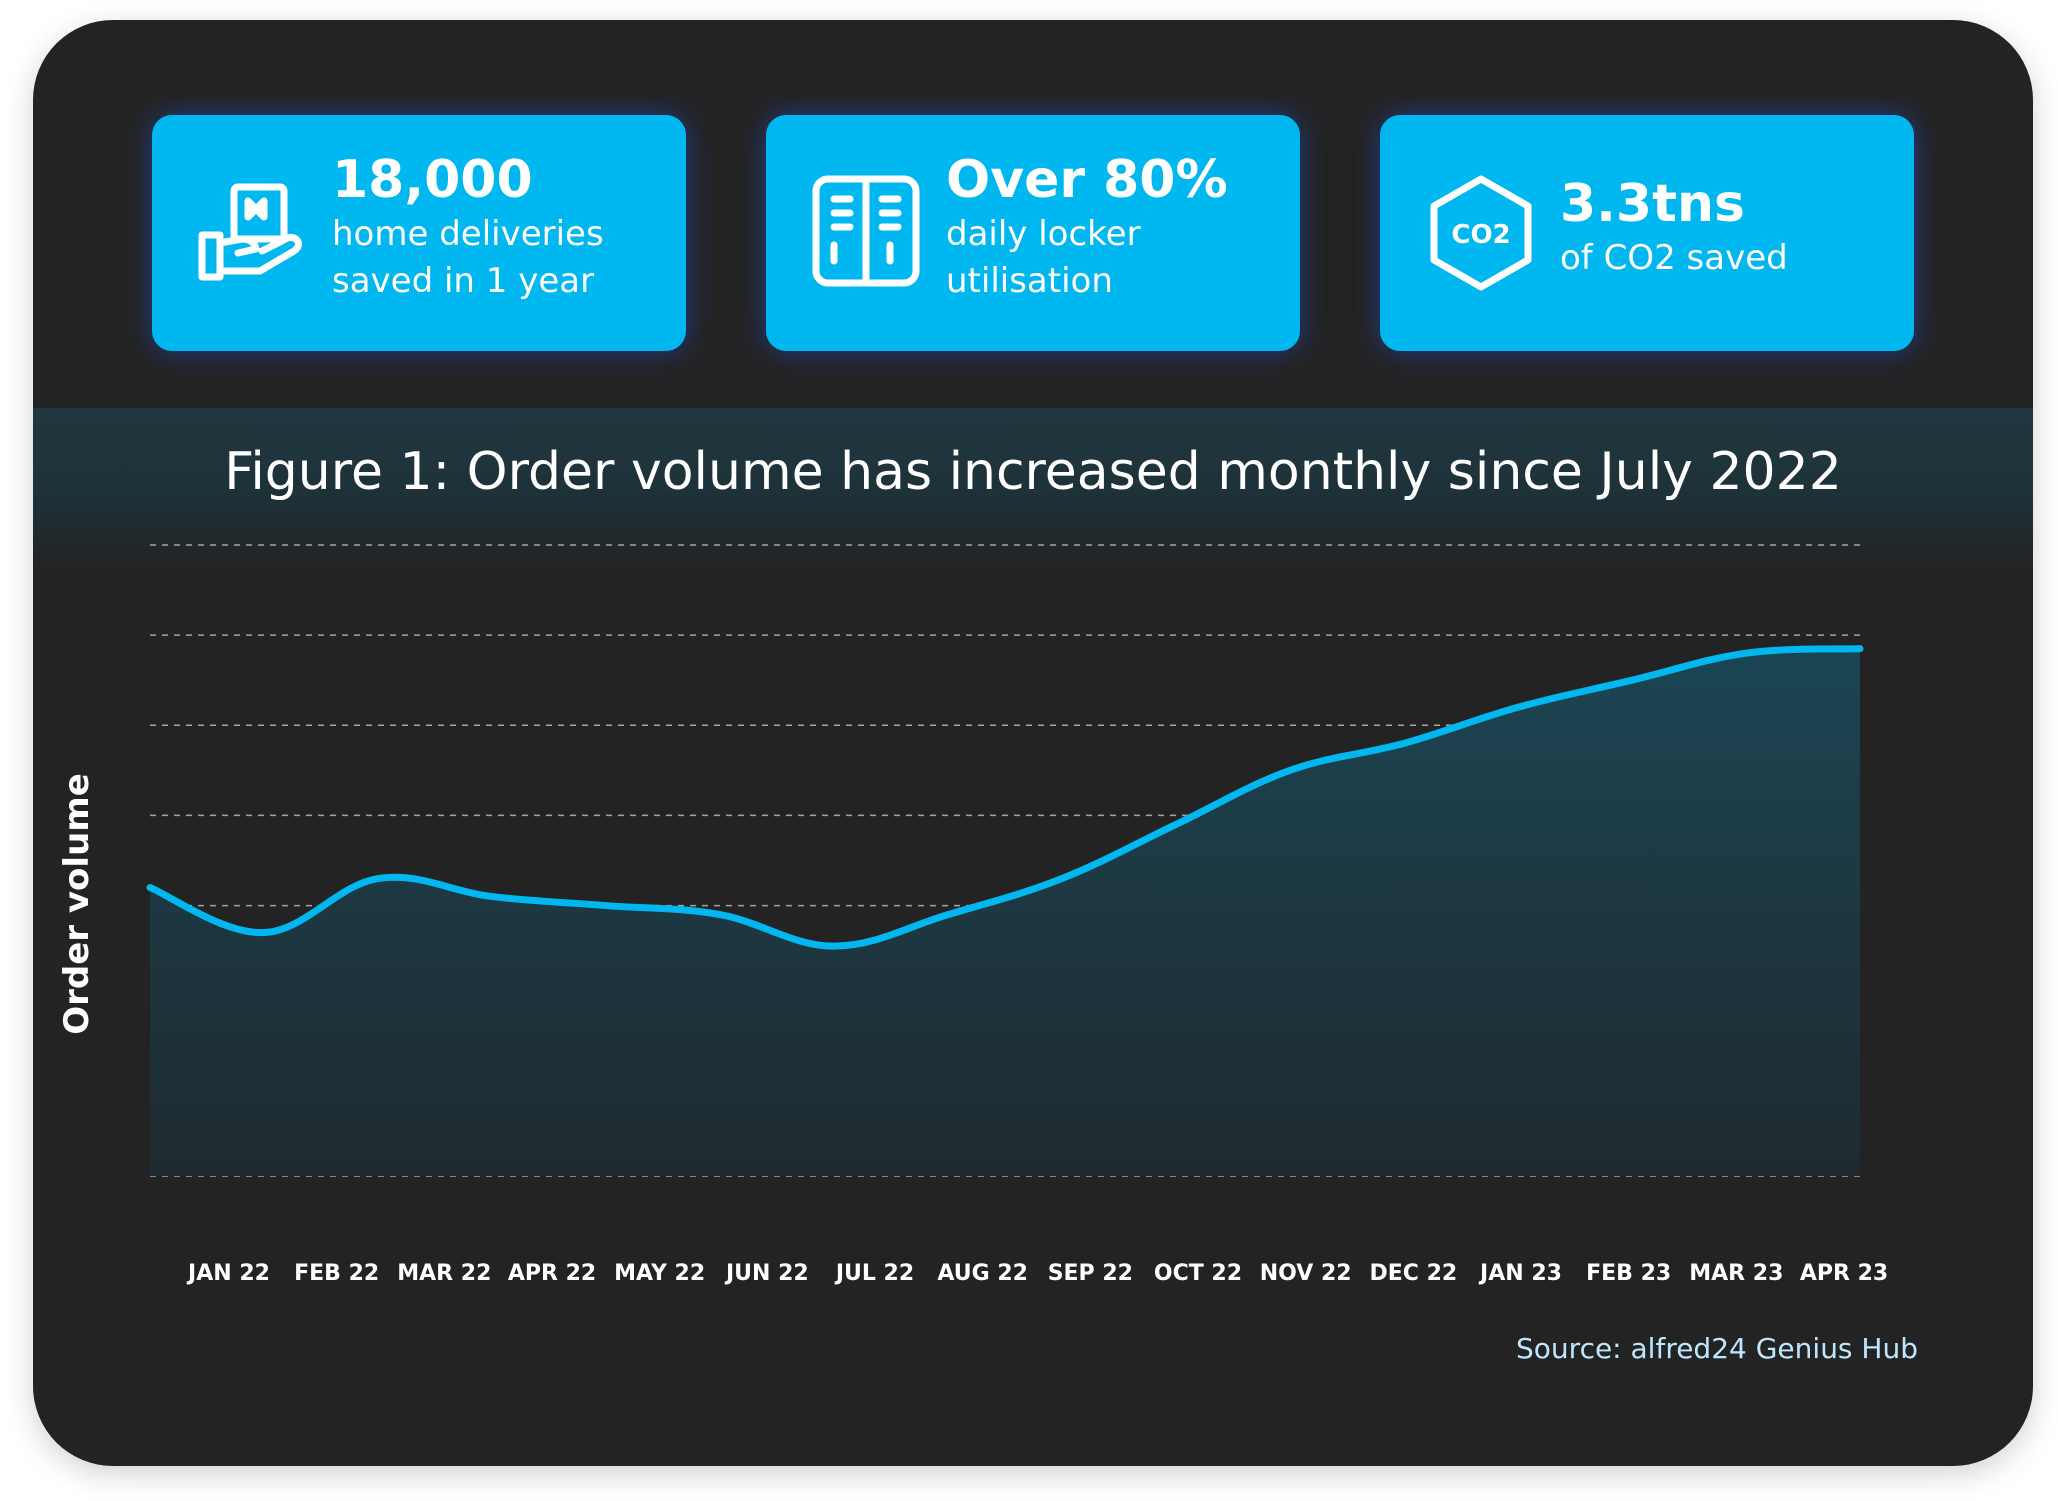  Describe the element at coordinates (552, 1273) in the screenshot. I see `x-tick-label: APR 22` at that location.